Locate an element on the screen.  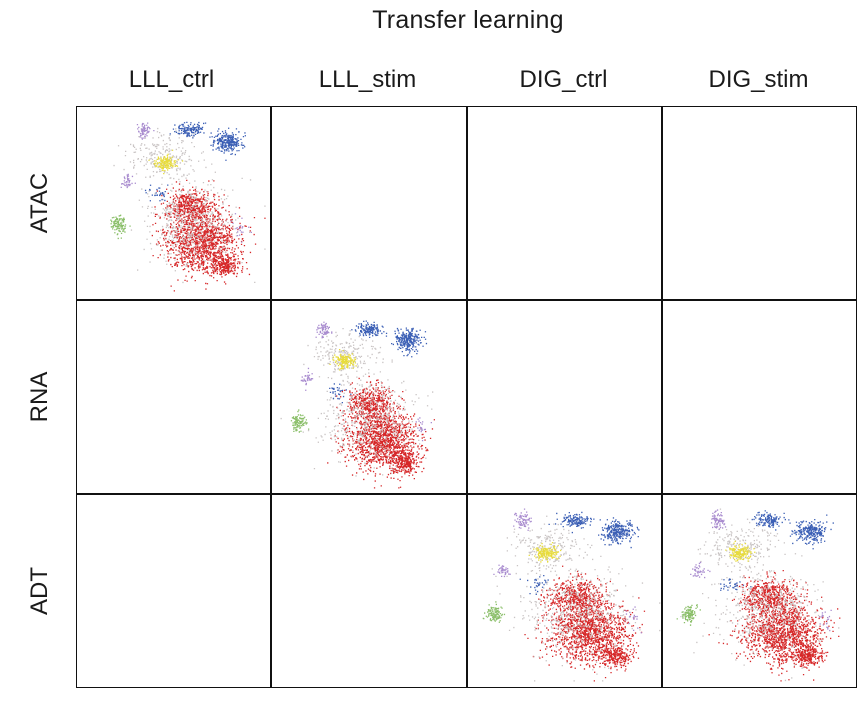
column-label-dig-stim: DIG_stim is located at coordinates (758, 79).